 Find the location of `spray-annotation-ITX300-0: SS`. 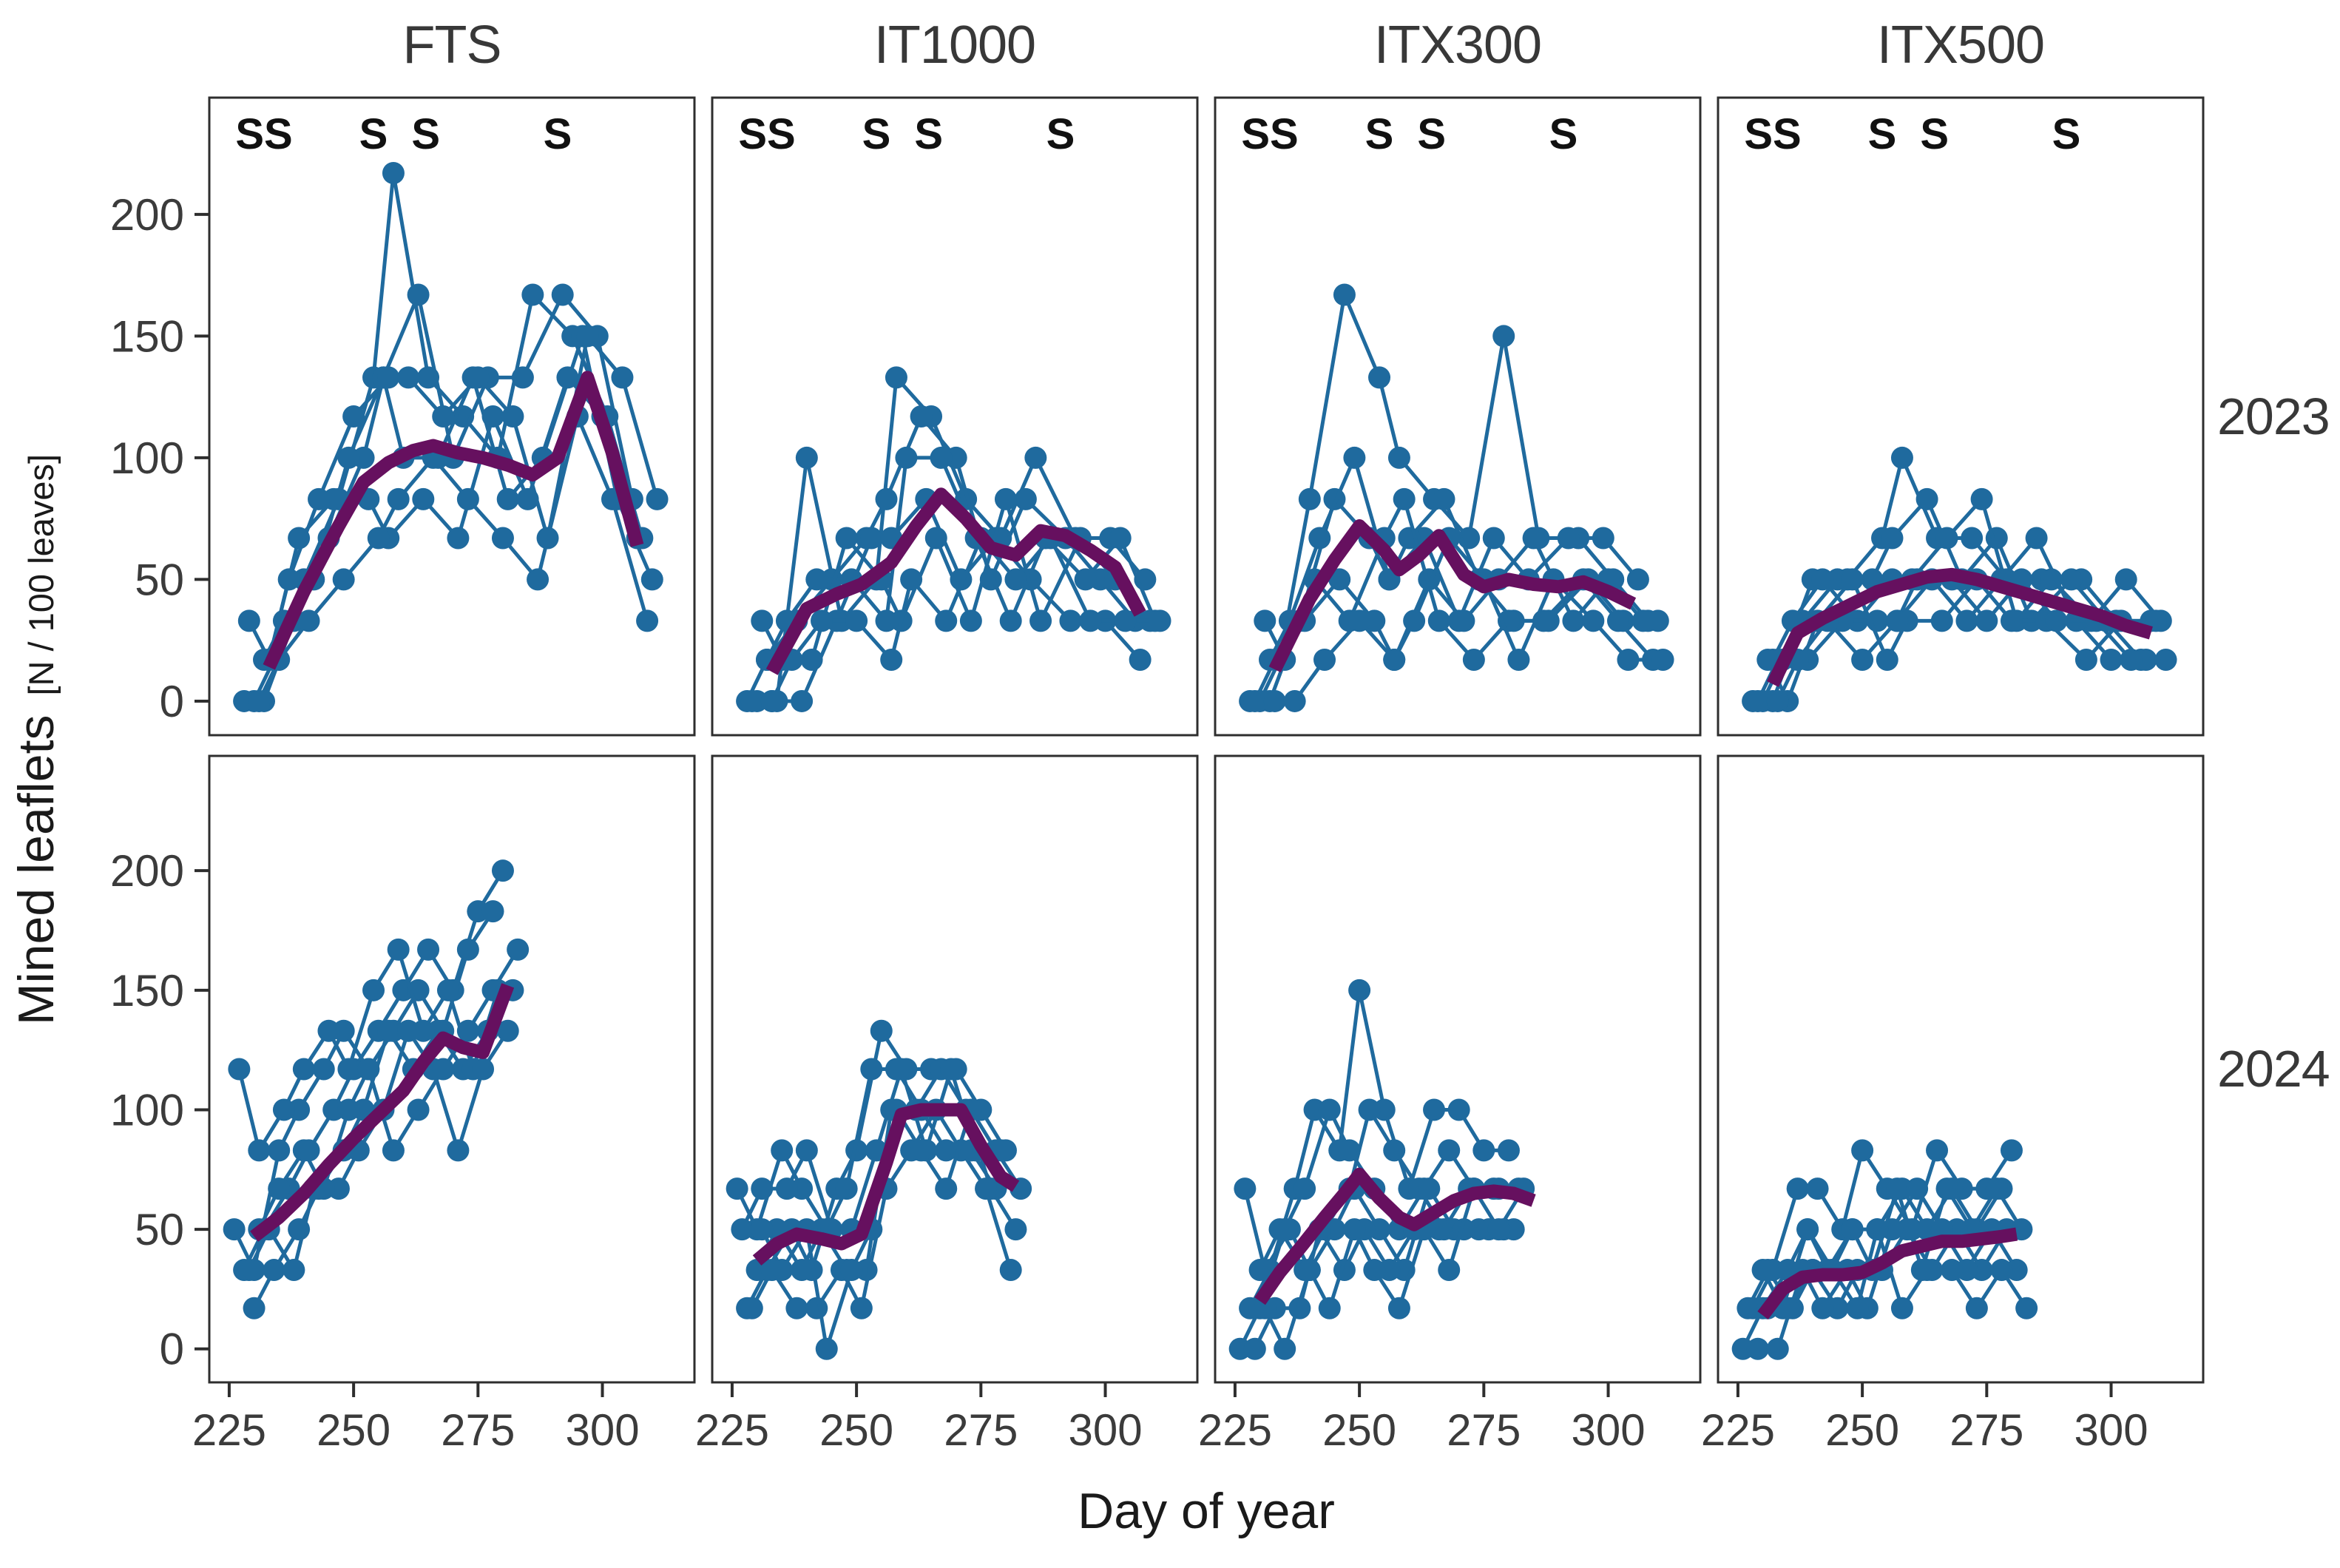

spray-annotation-ITX300-0: SS is located at coordinates (1269, 134).